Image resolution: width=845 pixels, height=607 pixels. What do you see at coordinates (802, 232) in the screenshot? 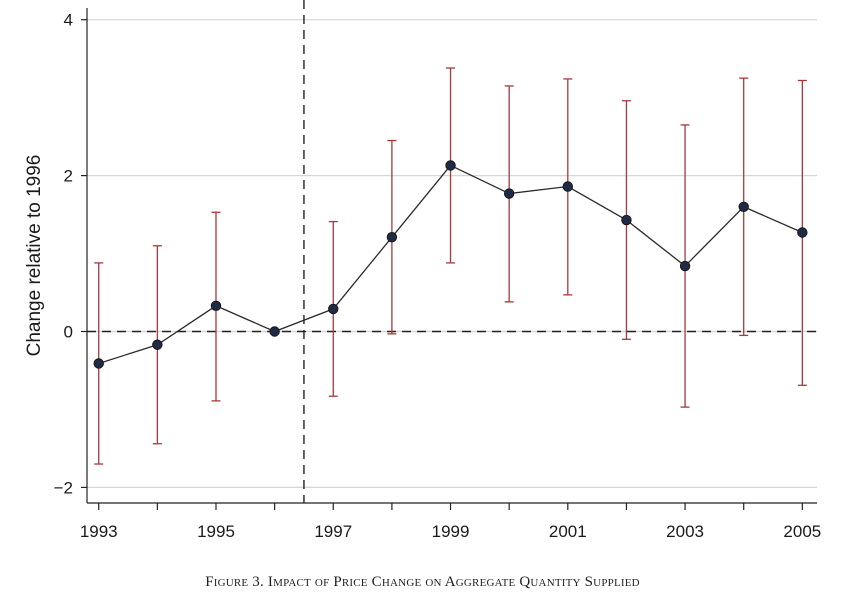
I see `data-point-2005` at bounding box center [802, 232].